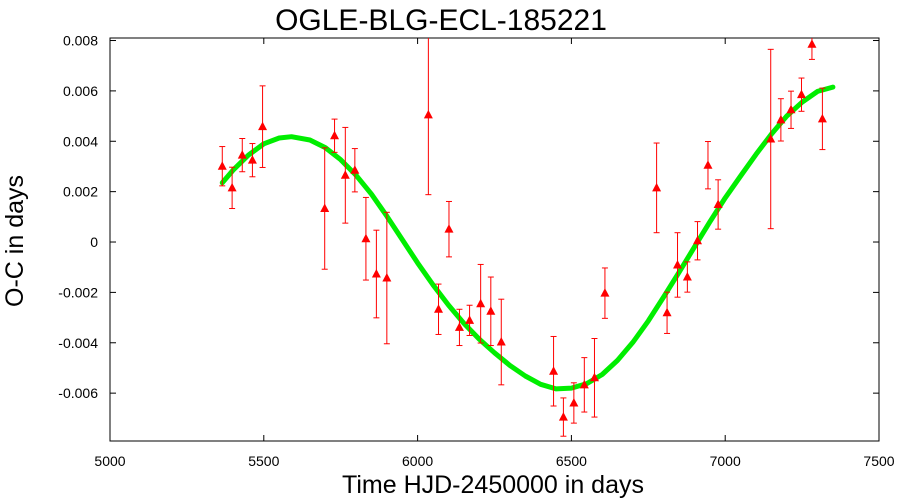 Image resolution: width=900 pixels, height=500 pixels. Describe the element at coordinates (78, 292) in the screenshot. I see `y-tick-label: -0.002` at that location.